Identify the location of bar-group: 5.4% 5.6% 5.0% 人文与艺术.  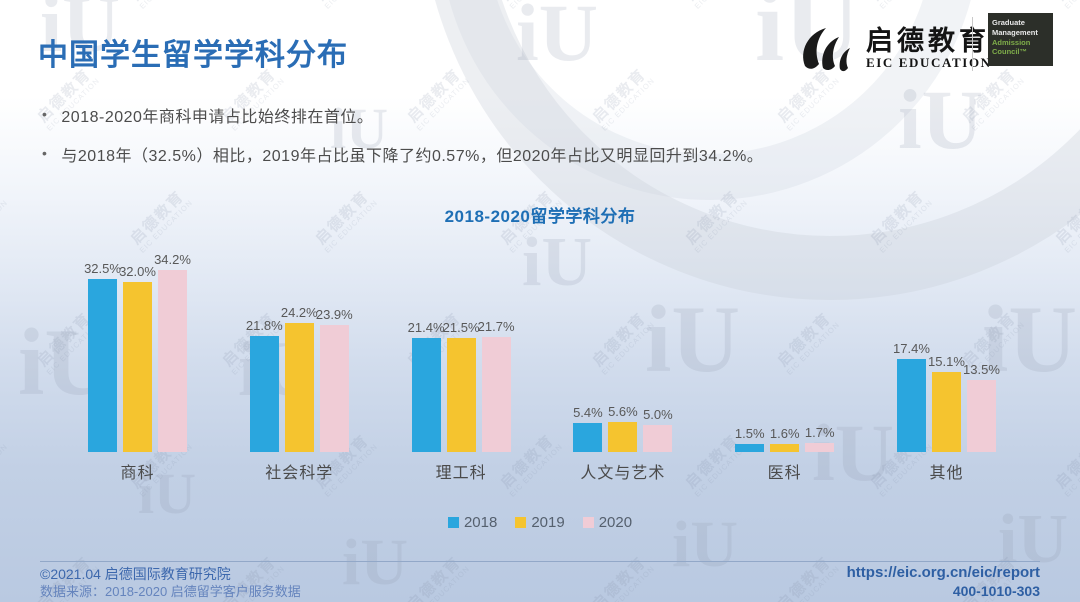
(623, 443).